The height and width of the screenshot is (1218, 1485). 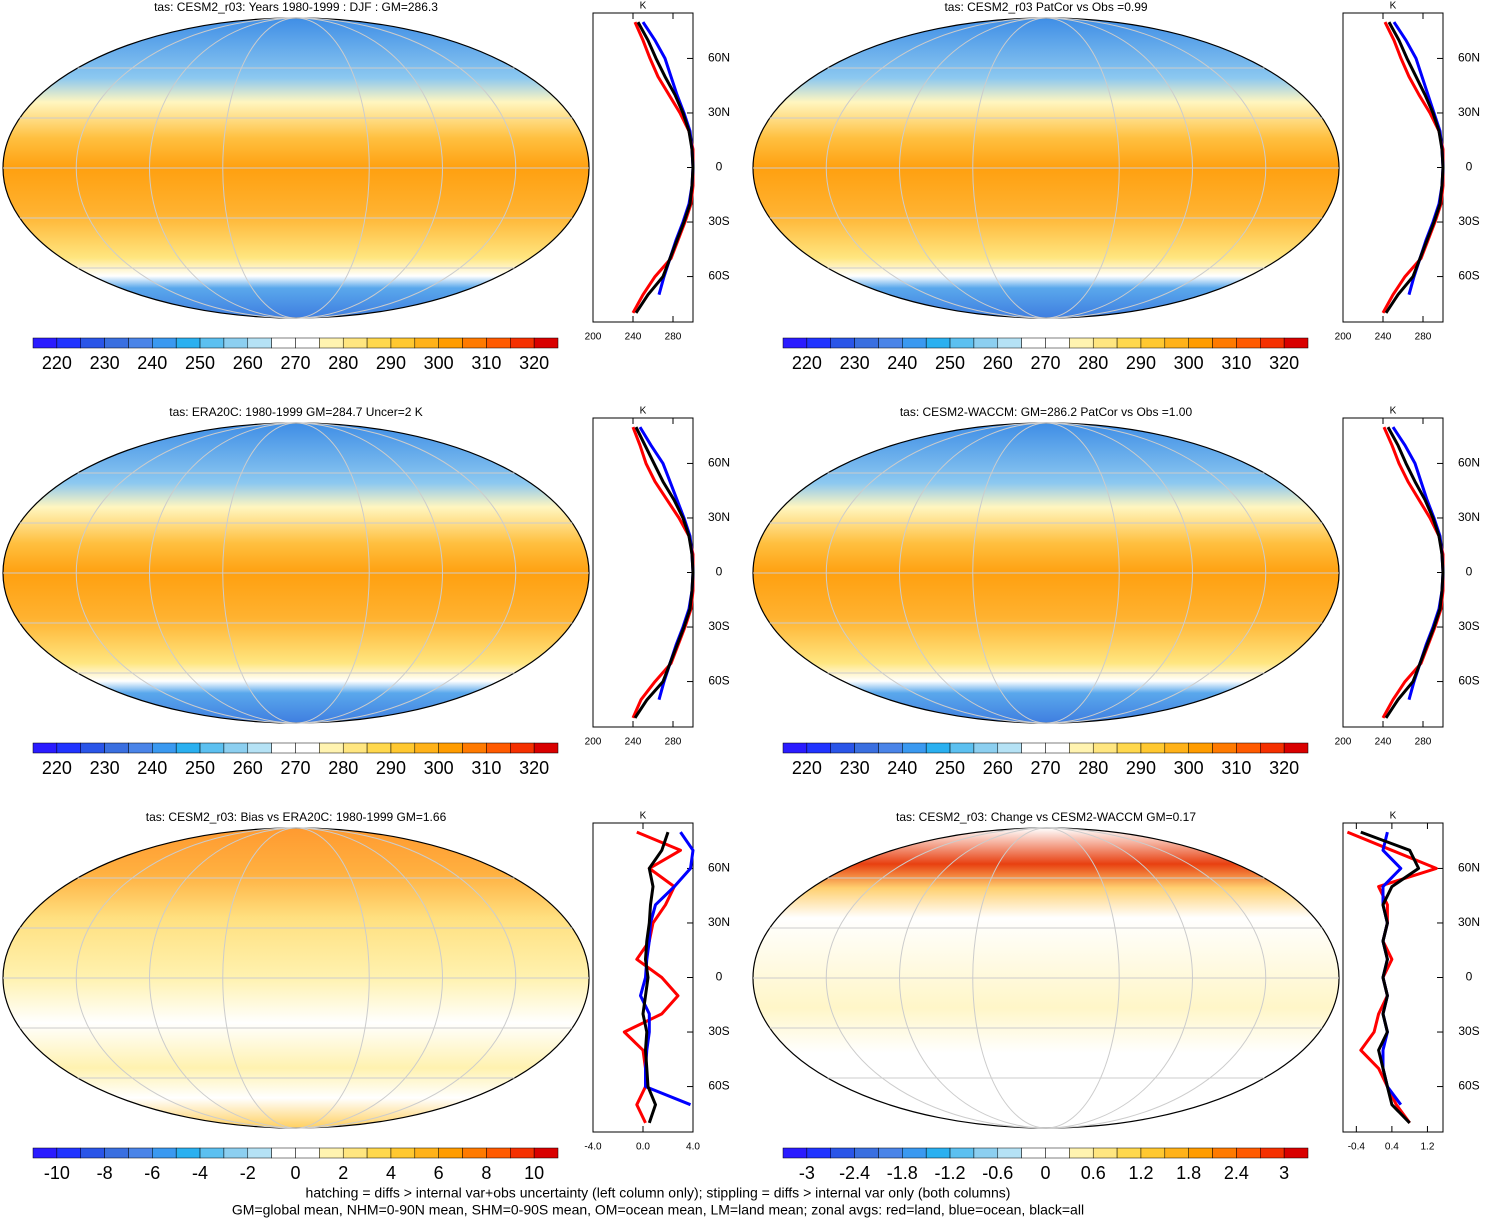 What do you see at coordinates (1141, 363) in the screenshot?
I see `colorbar-label: 290` at bounding box center [1141, 363].